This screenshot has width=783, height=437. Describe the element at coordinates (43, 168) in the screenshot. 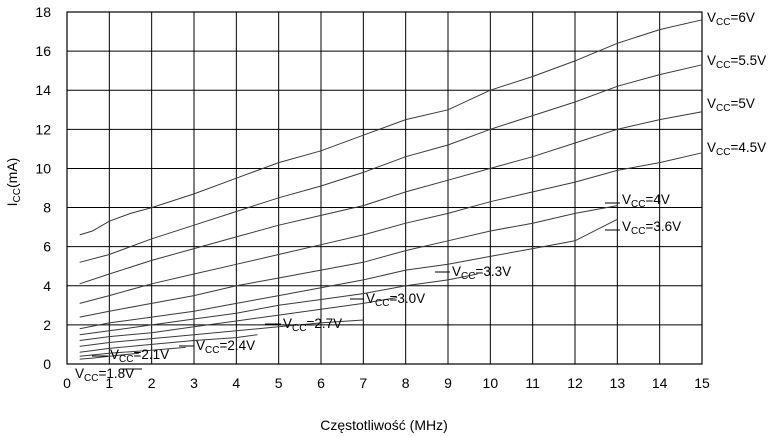

I see `y-tick-label: 10` at that location.